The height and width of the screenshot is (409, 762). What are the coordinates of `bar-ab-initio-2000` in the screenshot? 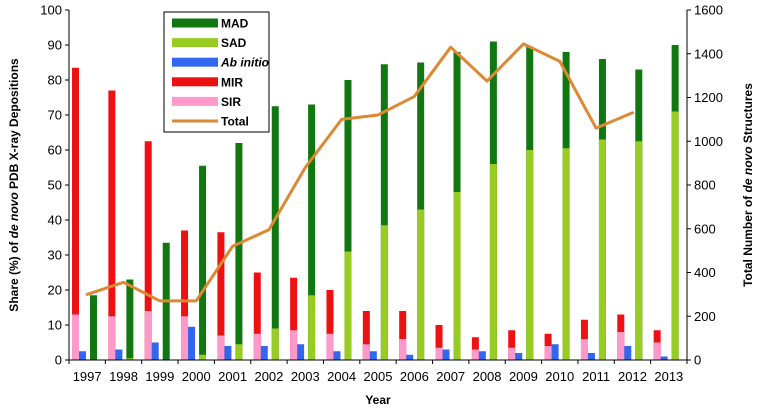 It's located at (192, 343).